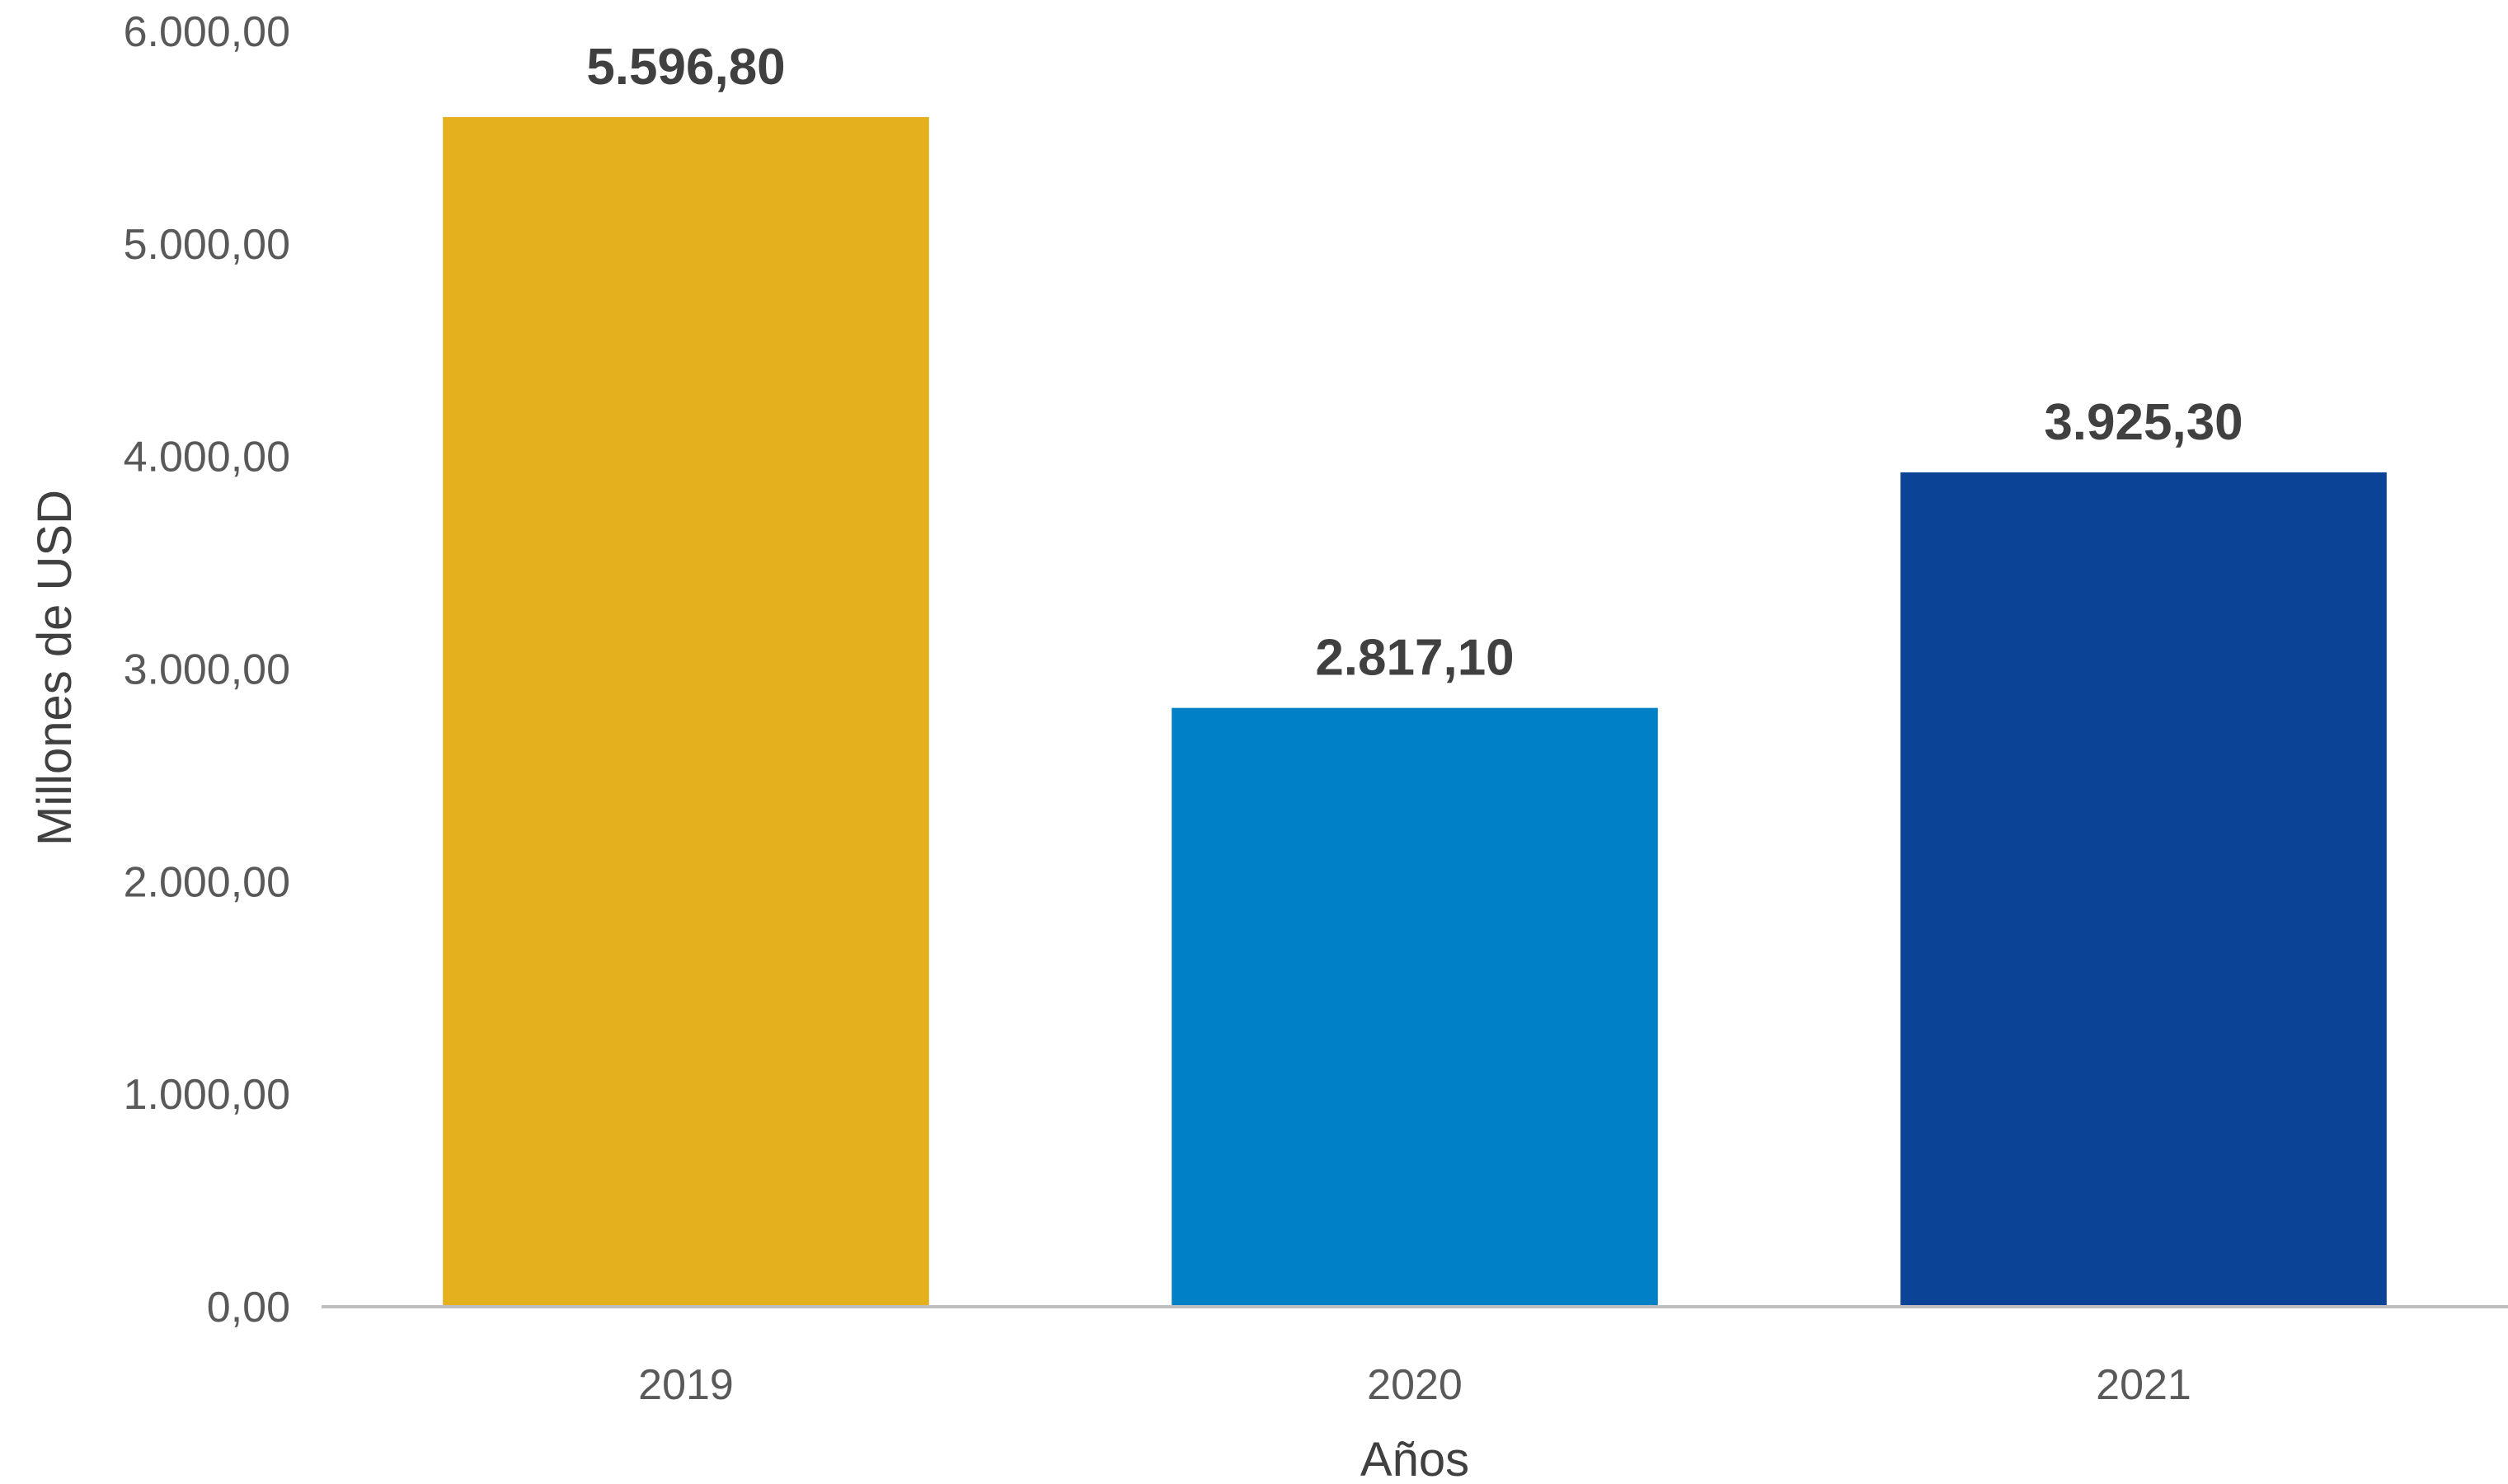 The height and width of the screenshot is (1484, 2508). I want to click on y-axis-title: Millones de USD, so click(55, 668).